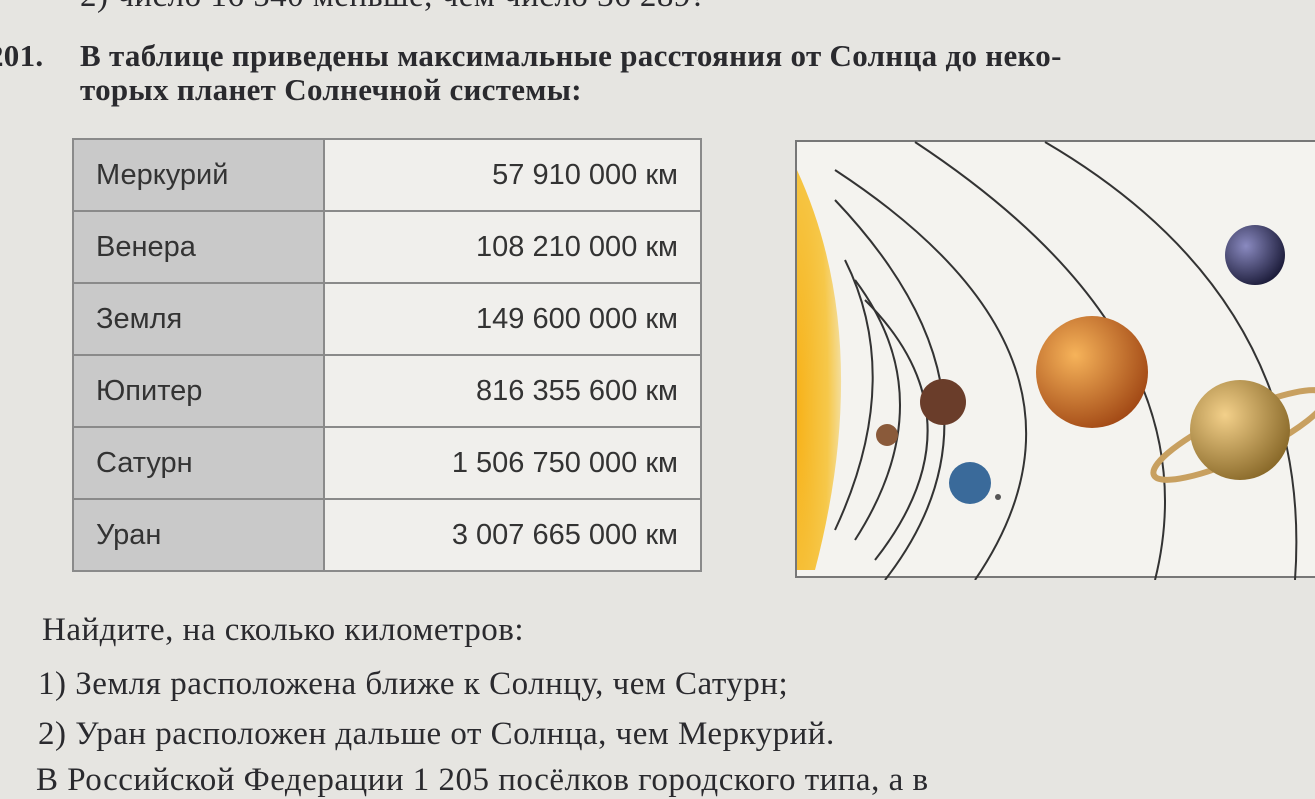 This screenshot has height=799, width=1315. I want to click on planet-name: Сатурн, so click(198, 463).